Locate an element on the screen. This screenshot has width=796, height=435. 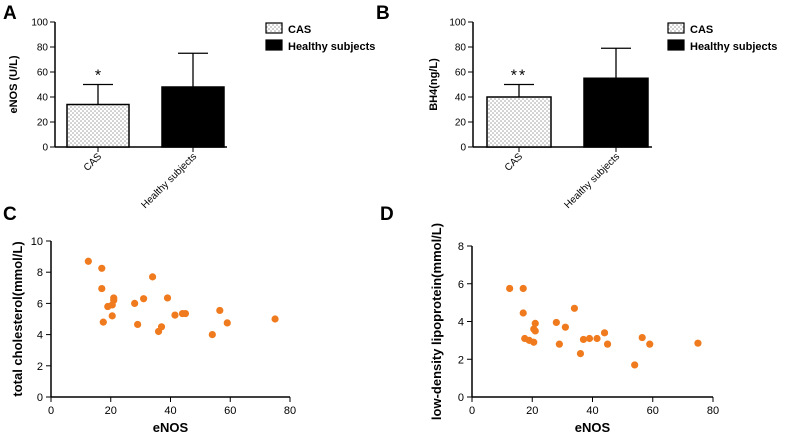
panel-label-d: D is located at coordinates (387, 214).